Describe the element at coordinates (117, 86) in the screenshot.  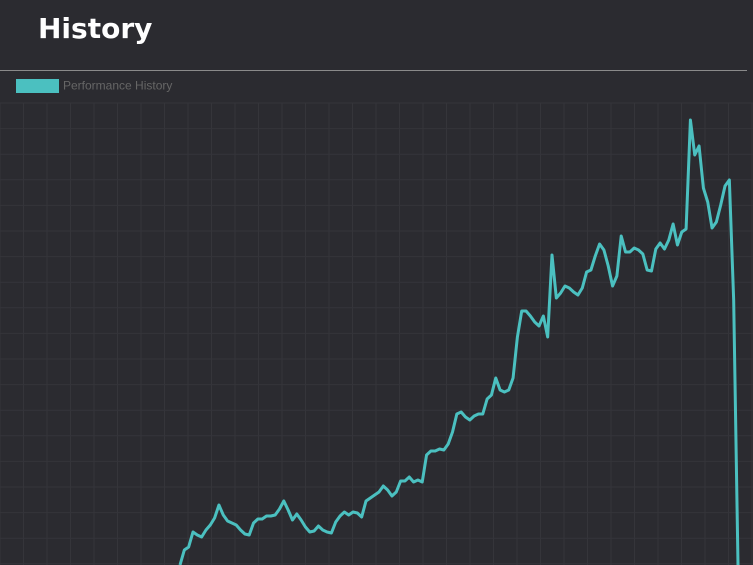
I see `legend-label: Performance History` at that location.